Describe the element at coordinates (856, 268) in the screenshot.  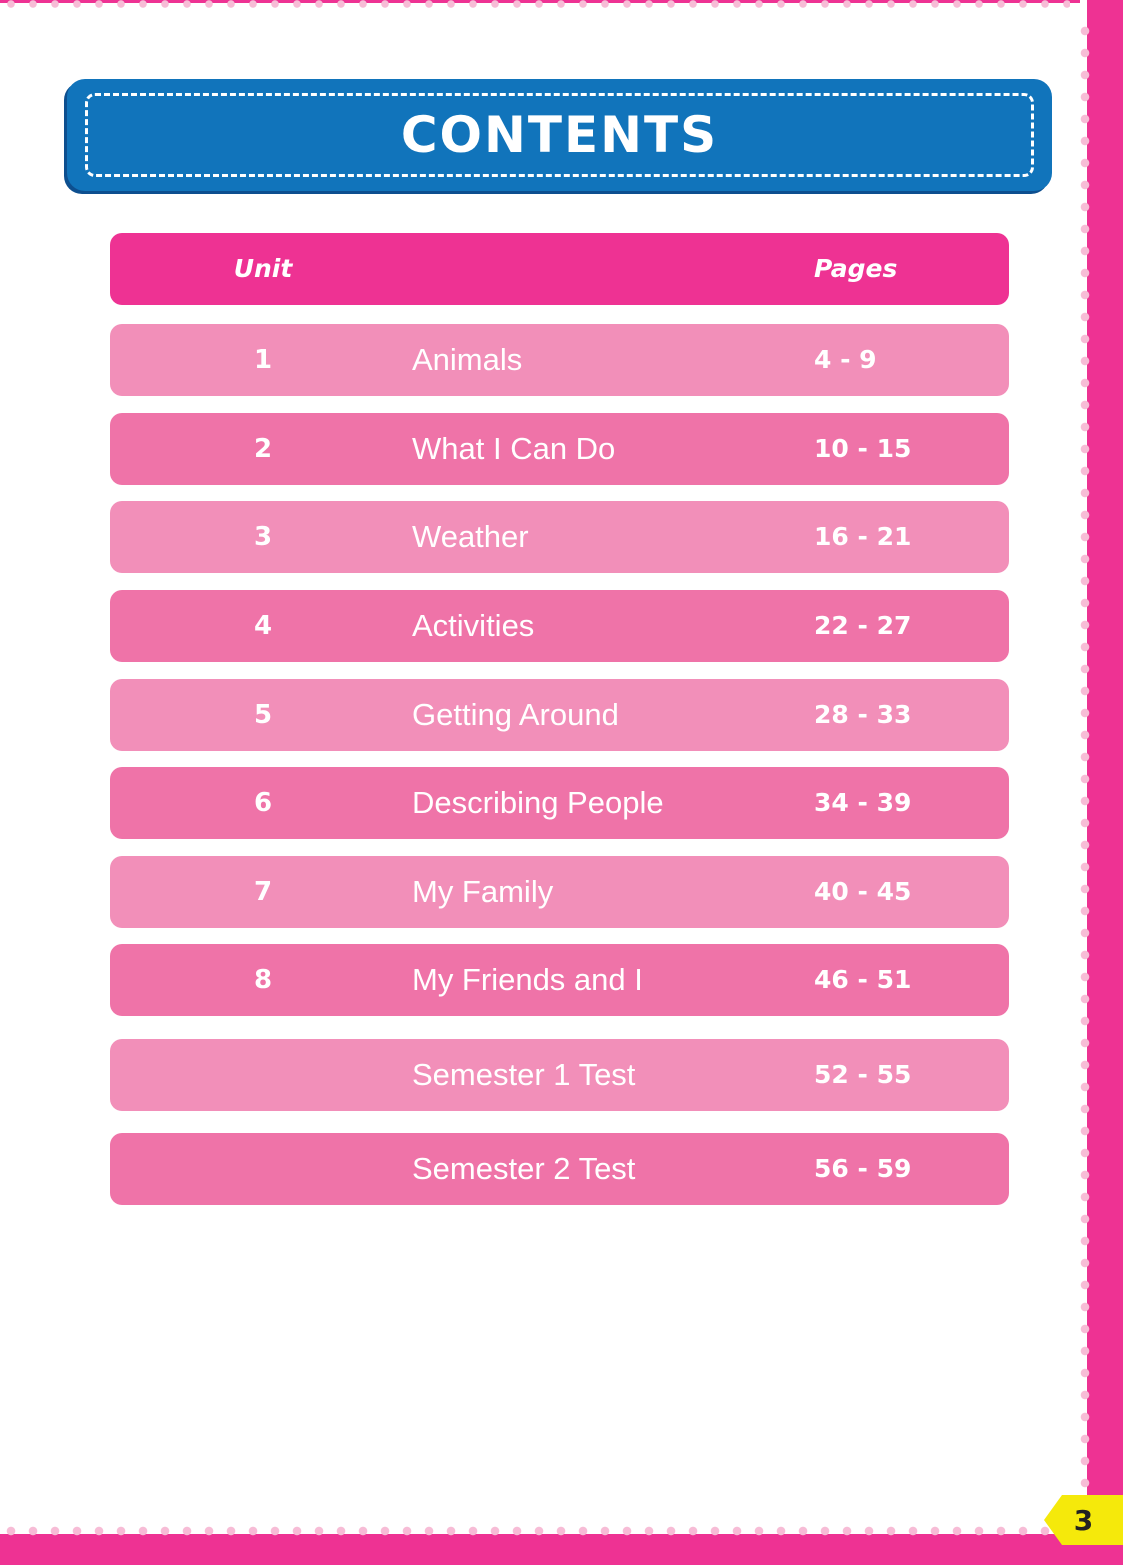
I see `header-pages: Pages` at that location.